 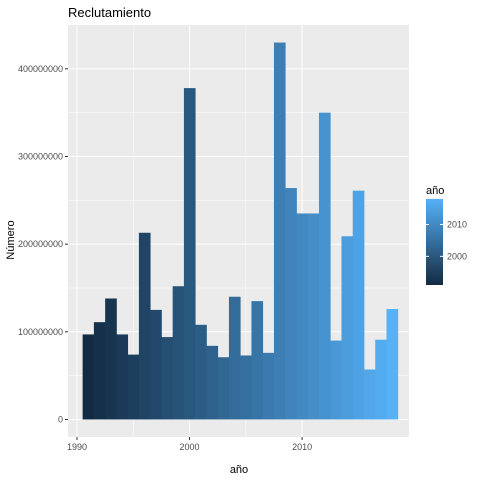 I want to click on y-axis-title: Número, so click(x=11, y=239).